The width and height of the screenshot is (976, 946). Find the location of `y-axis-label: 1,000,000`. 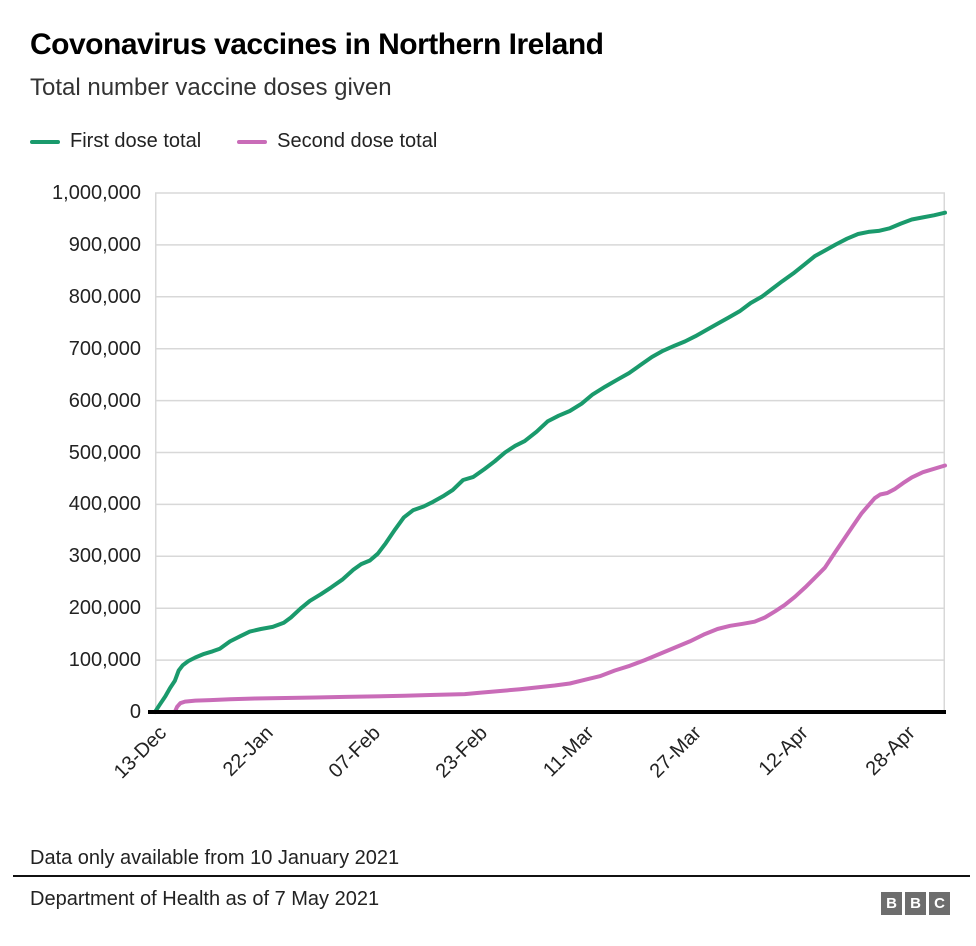

y-axis-label: 1,000,000 is located at coordinates (96, 193).